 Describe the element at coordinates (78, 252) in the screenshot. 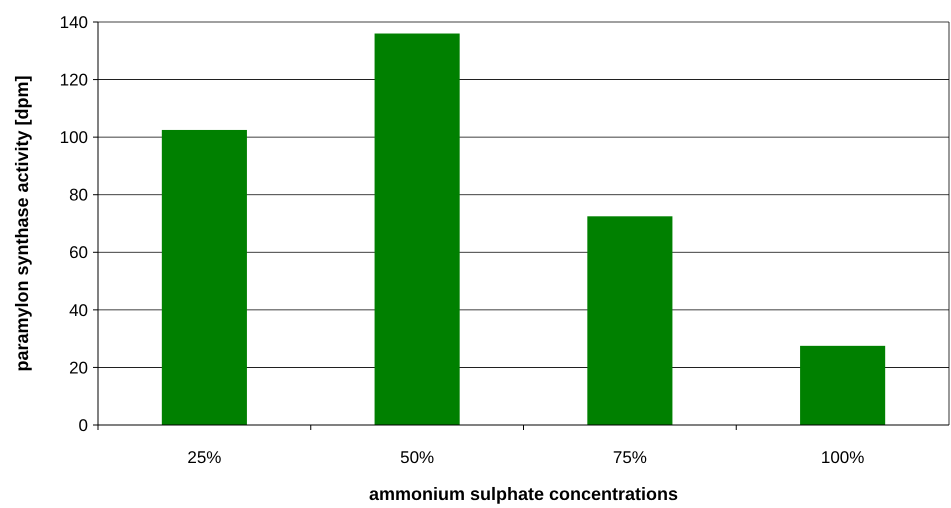

I see `y-tick-label: 60` at that location.